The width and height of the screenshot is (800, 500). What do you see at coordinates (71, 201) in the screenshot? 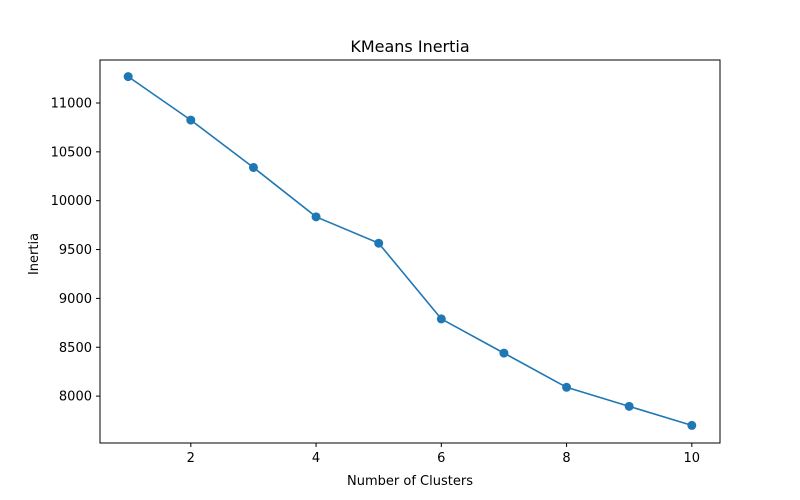
I see `y-tick-label: 10000` at bounding box center [71, 201].